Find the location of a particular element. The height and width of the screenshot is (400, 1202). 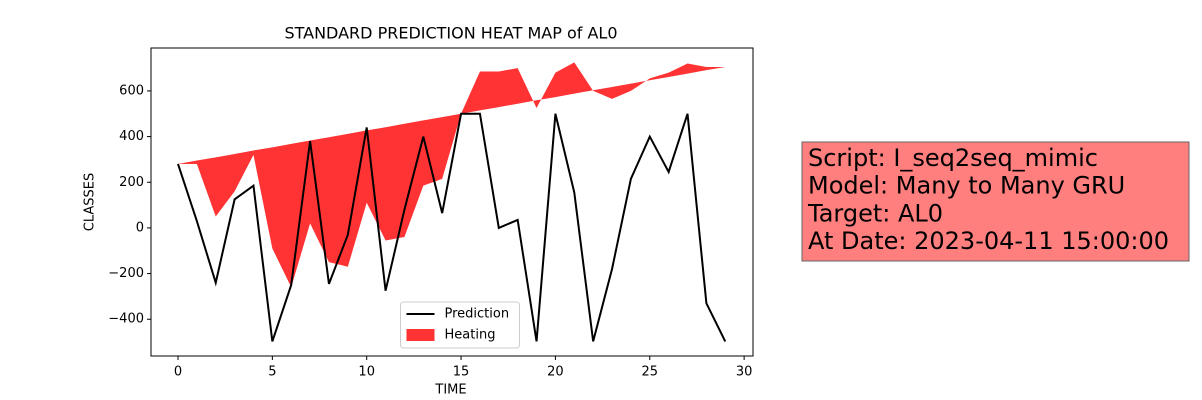

annotation-box is located at coordinates (995, 201).